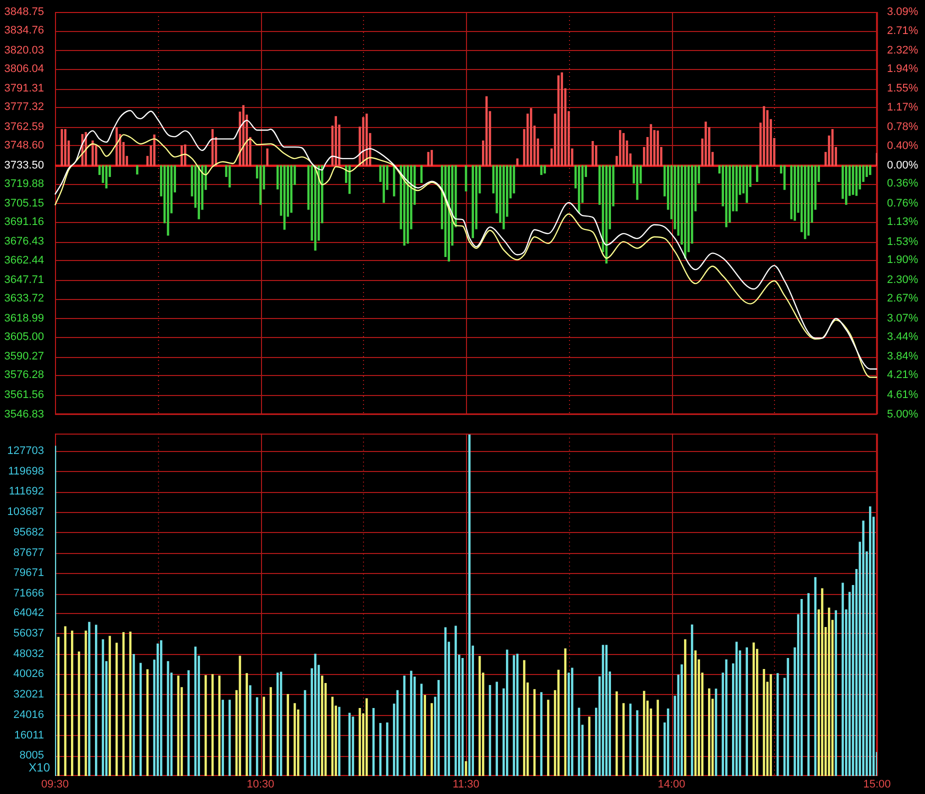 This screenshot has height=794, width=925. What do you see at coordinates (24, 222) in the screenshot?
I see `y-tick-label: 3691.16` at bounding box center [24, 222].